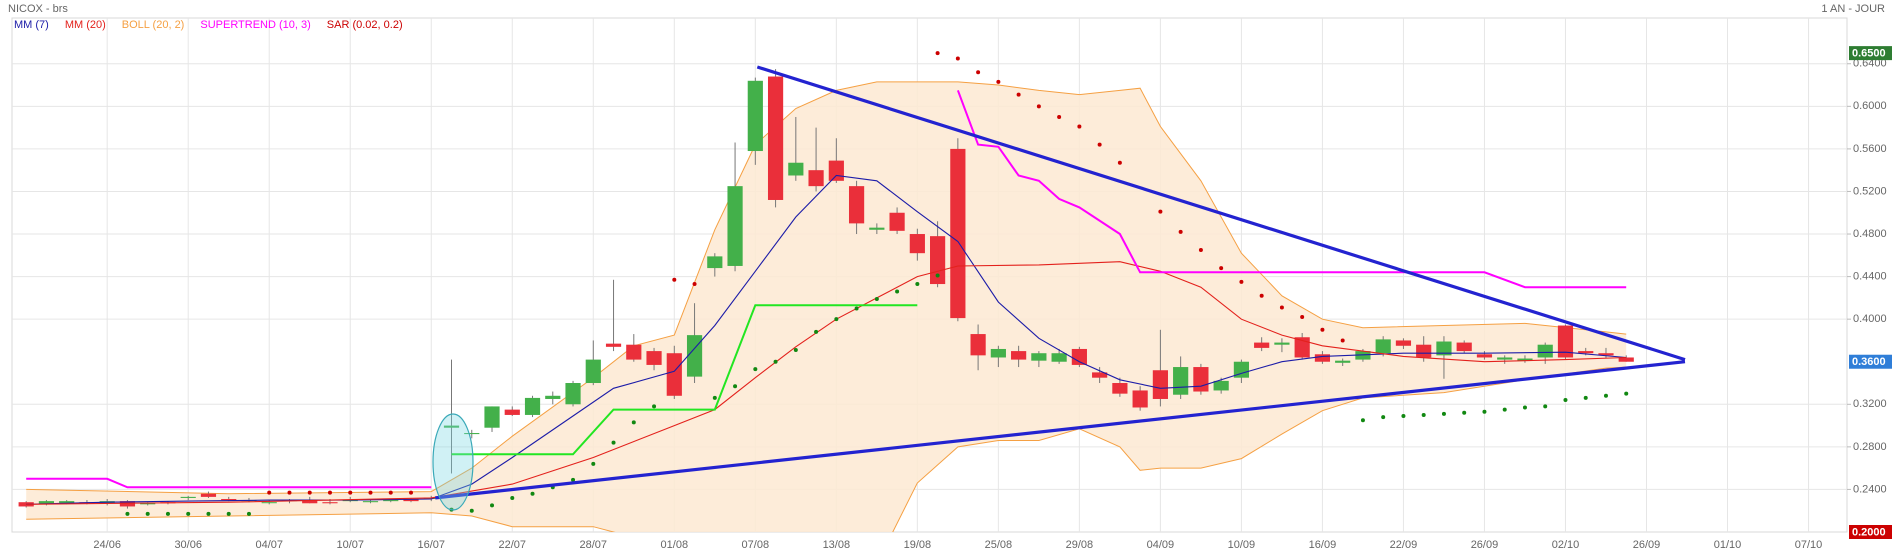 The height and width of the screenshot is (555, 1893). I want to click on x-tick-label: 16/07, so click(431, 545).